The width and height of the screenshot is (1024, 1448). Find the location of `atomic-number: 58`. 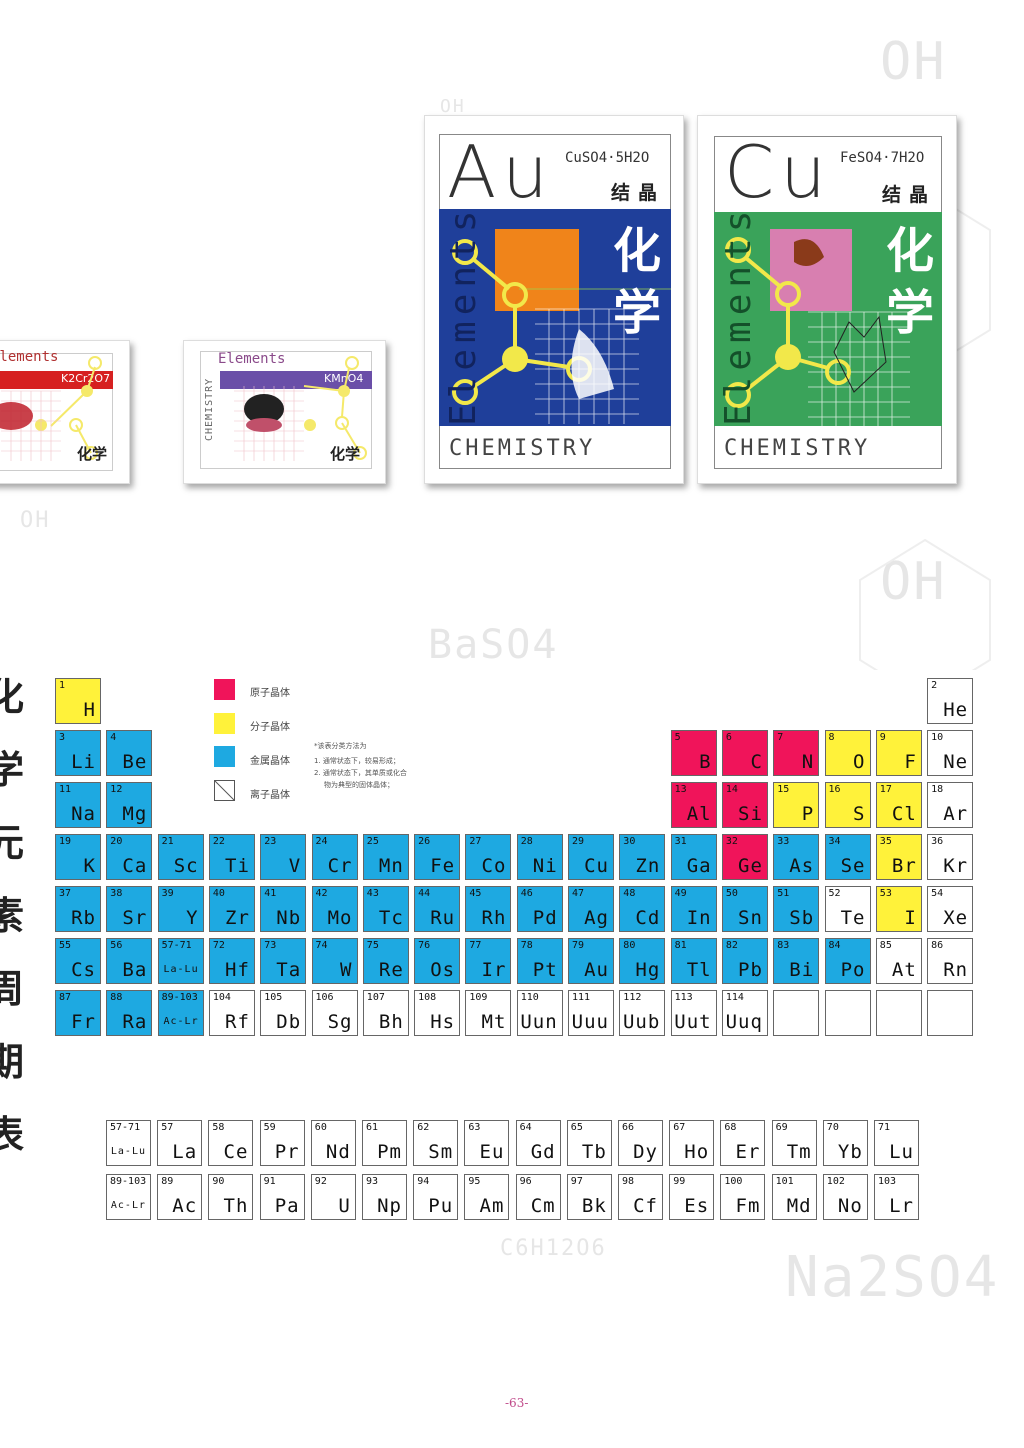

atomic-number: 58 is located at coordinates (218, 1127).